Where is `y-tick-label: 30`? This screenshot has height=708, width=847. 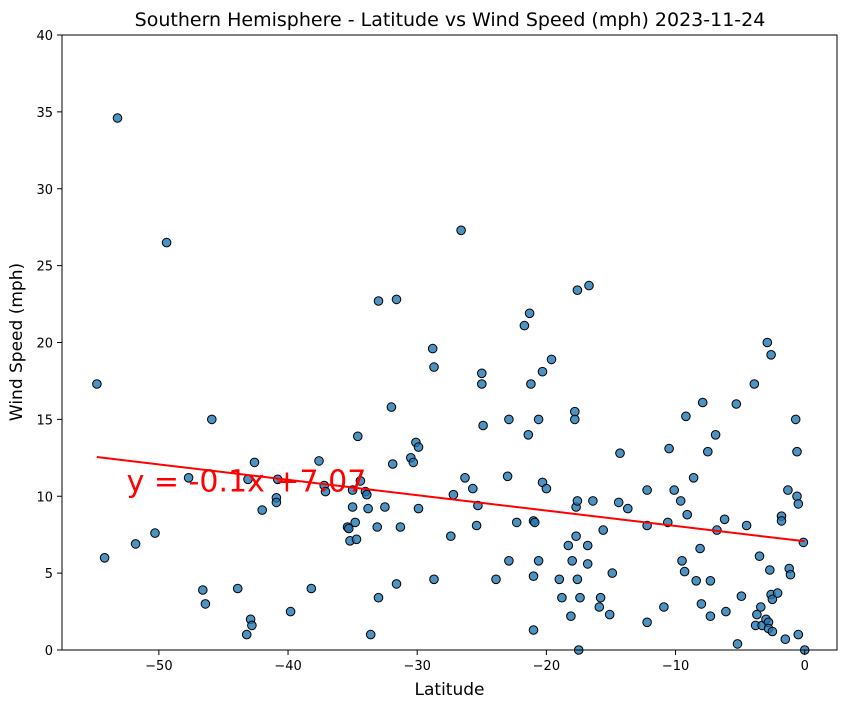 y-tick-label: 30 is located at coordinates (44, 190).